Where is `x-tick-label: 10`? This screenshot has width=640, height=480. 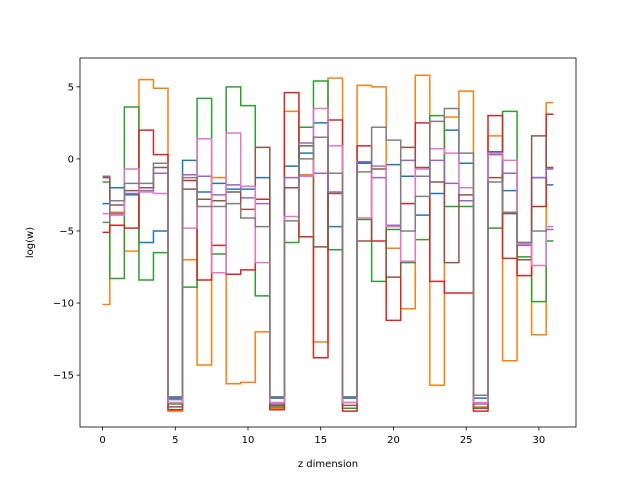
x-tick-label: 10 is located at coordinates (248, 440).